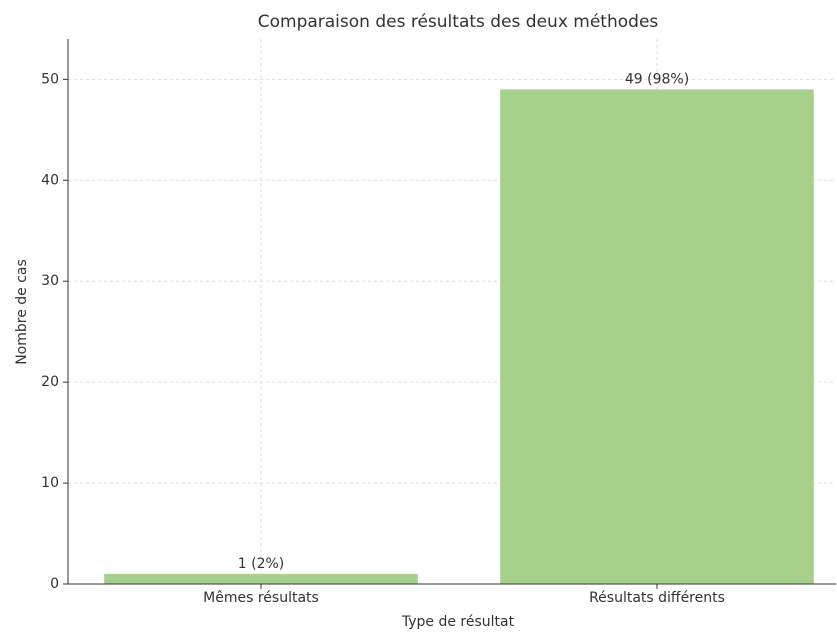 The image size is (837, 634). Describe the element at coordinates (261, 564) in the screenshot. I see `data-label: 1 (2%)` at that location.